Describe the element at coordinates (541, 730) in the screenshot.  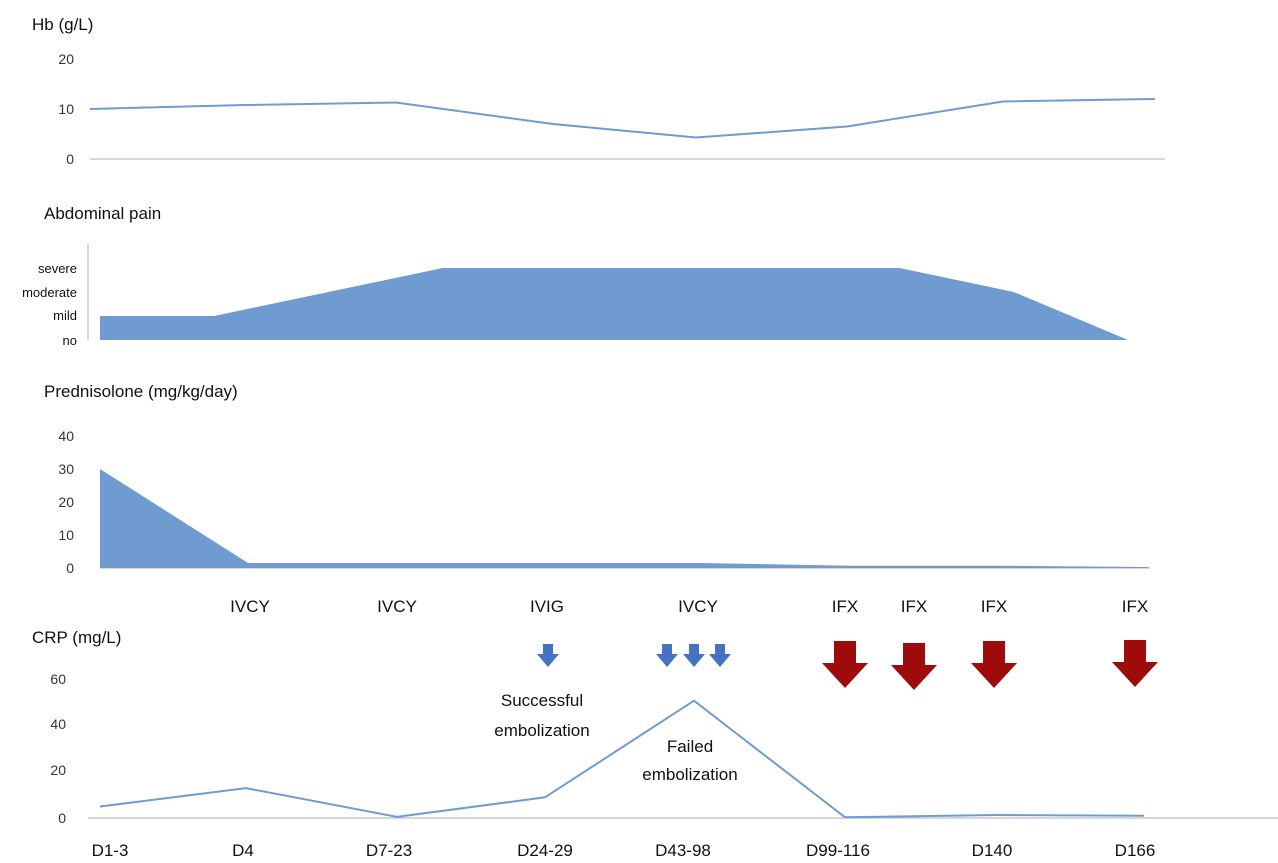
I see `successful-annotation-line2: embolization` at that location.